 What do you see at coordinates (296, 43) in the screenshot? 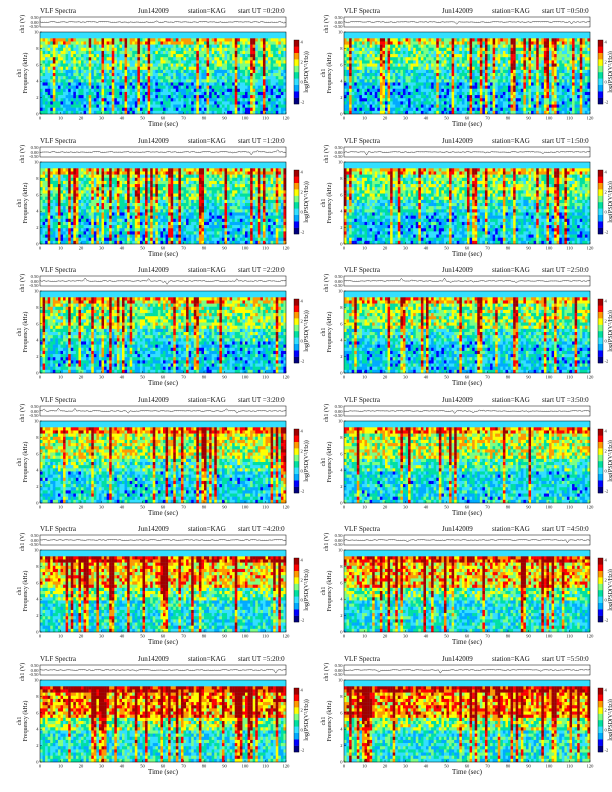
I see `colorbar-segment` at bounding box center [296, 43].